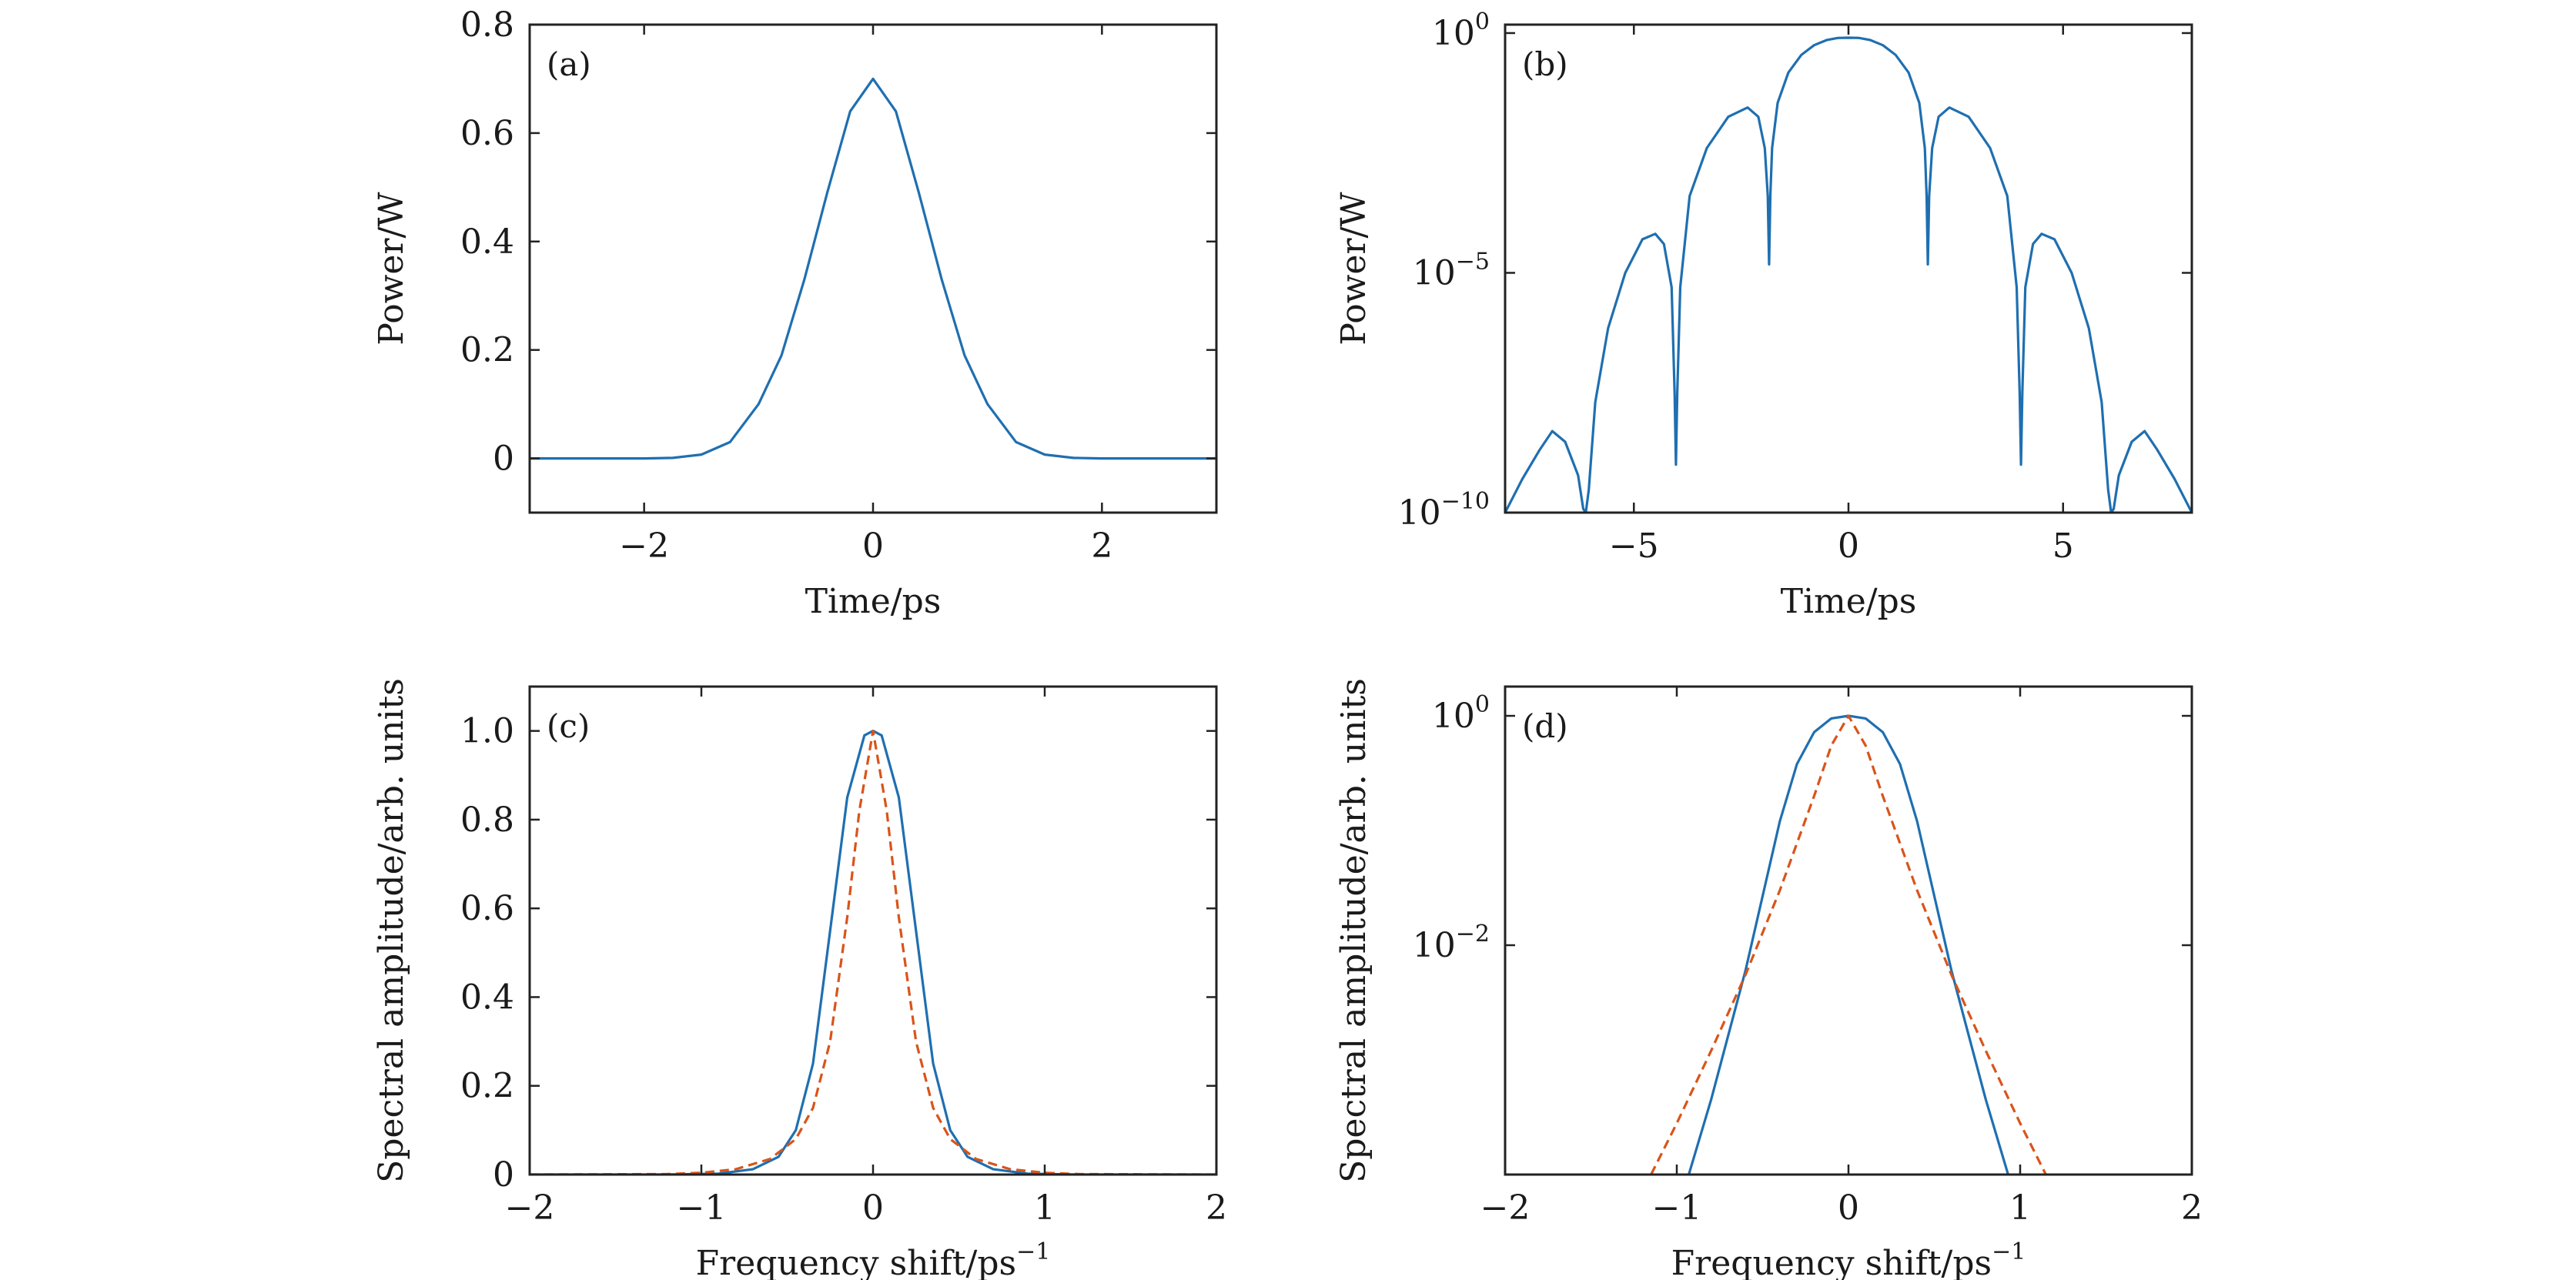 The image size is (2576, 1280). What do you see at coordinates (569, 726) in the screenshot?
I see `panel-label: (c)` at bounding box center [569, 726].